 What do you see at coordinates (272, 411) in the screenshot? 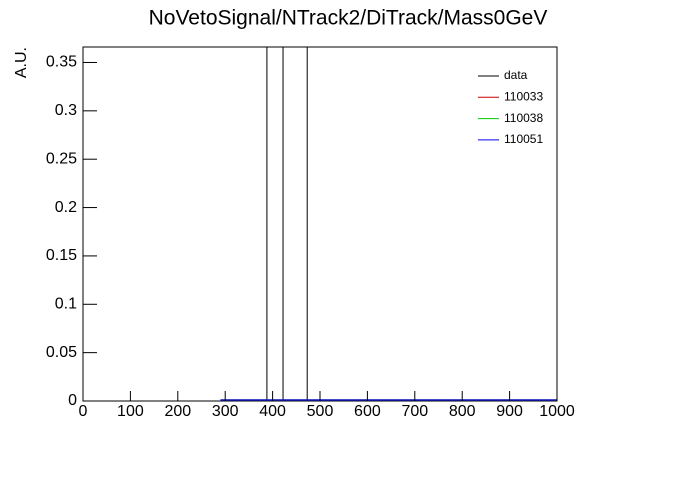
I see `x-tick-label: 400` at bounding box center [272, 411].